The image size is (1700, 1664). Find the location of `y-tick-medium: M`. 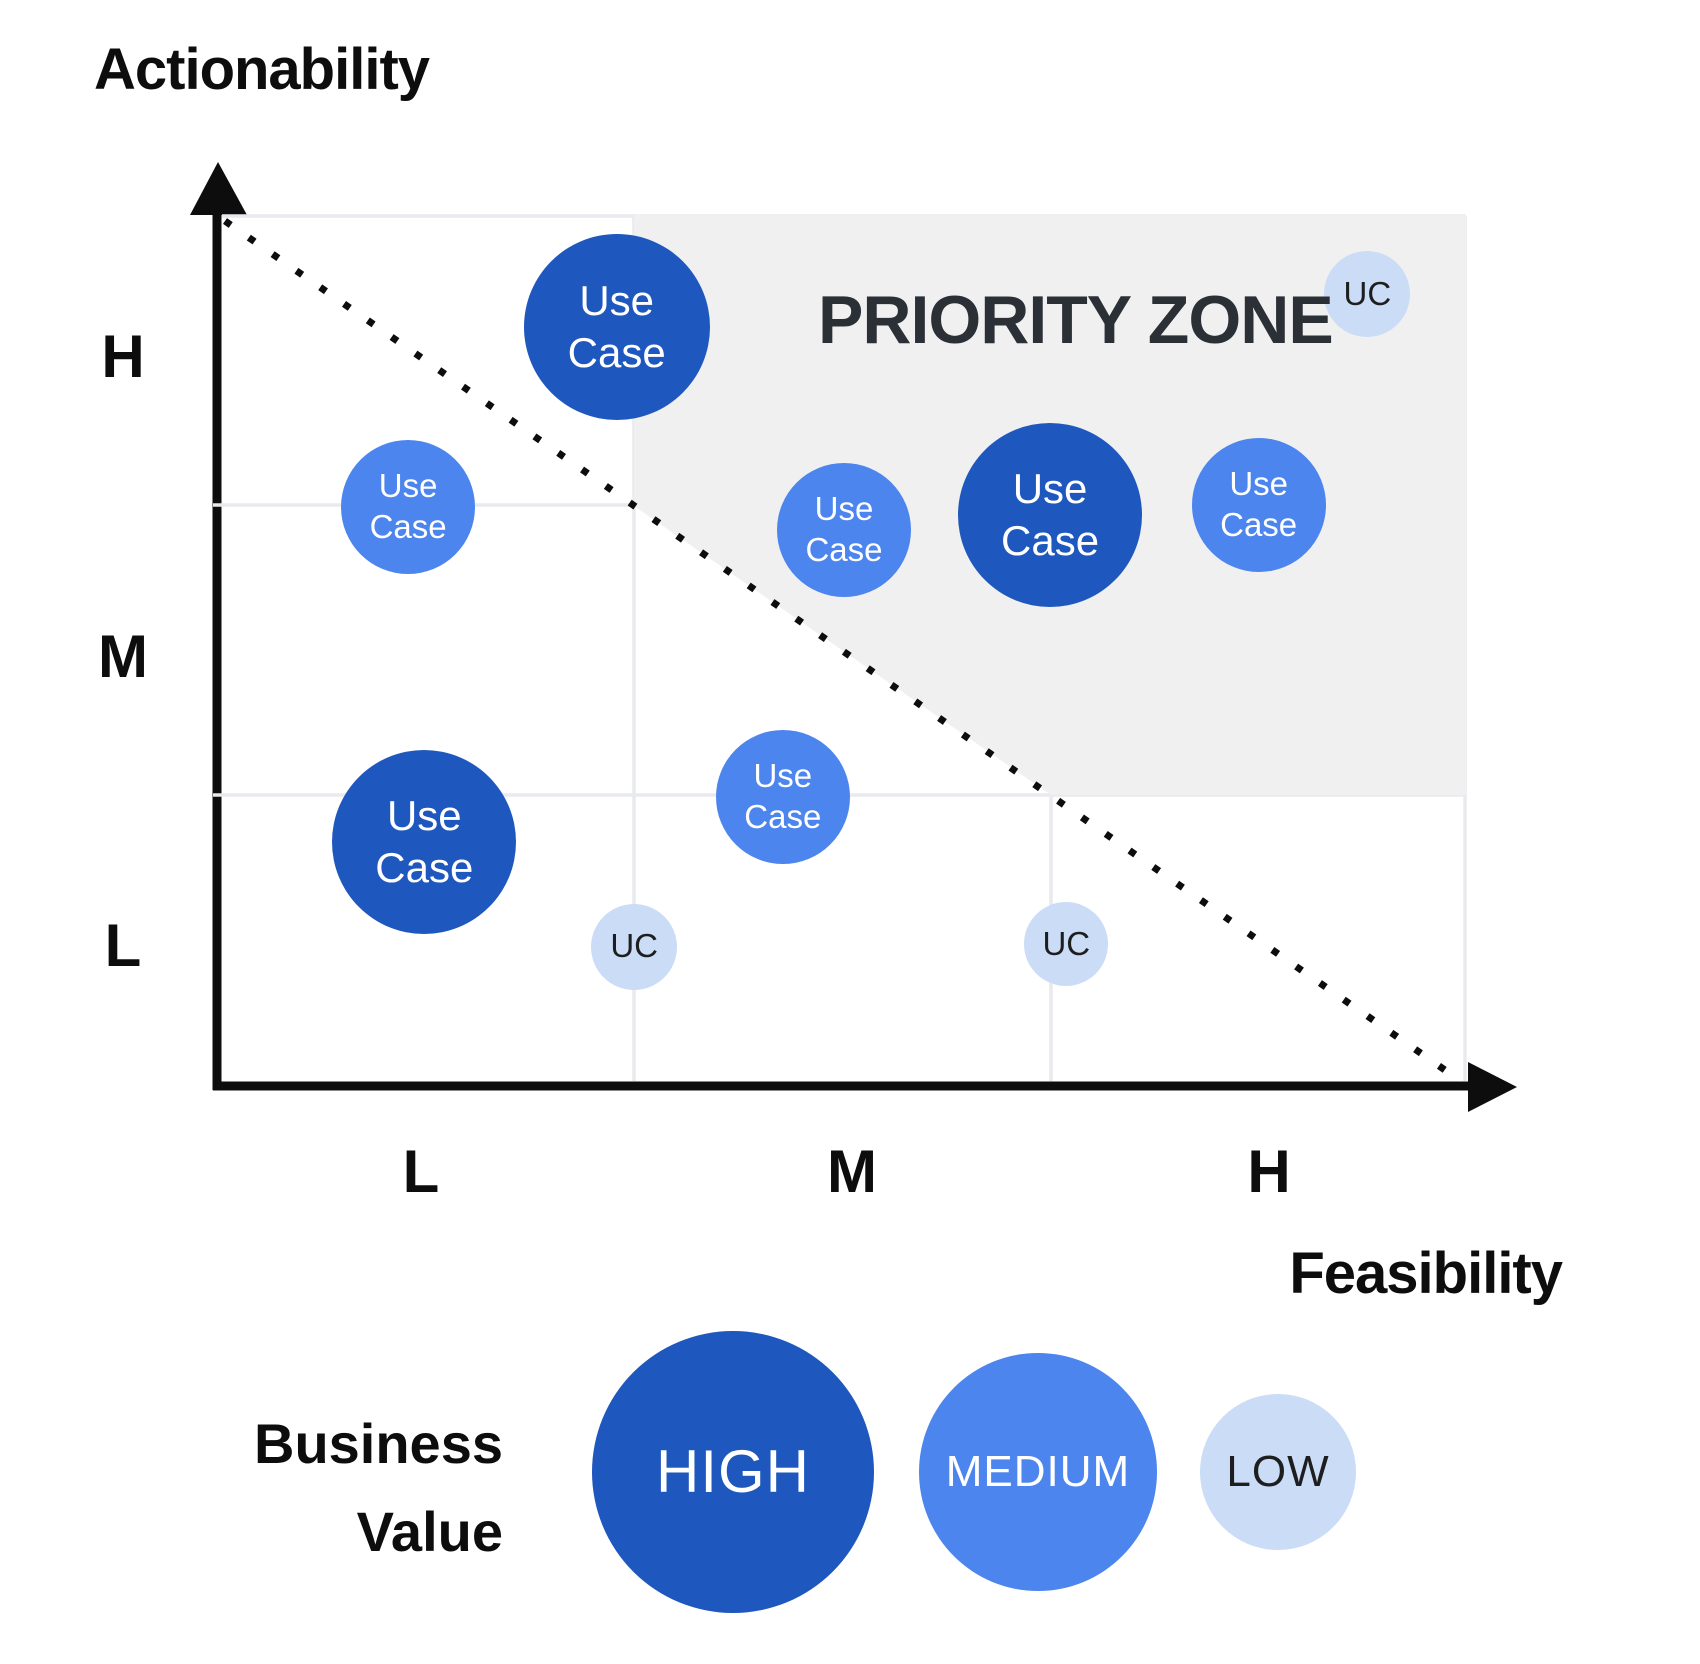

y-tick-medium: M is located at coordinates (123, 656).